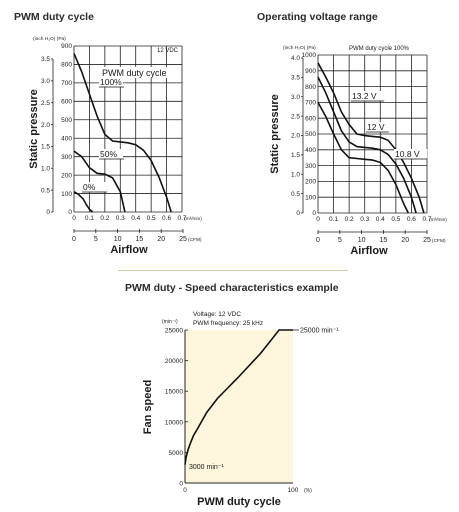 Image resolution: width=459 pixels, height=512 pixels. I want to click on chart2-y-tick-label-inch: 1.5, so click(295, 155).